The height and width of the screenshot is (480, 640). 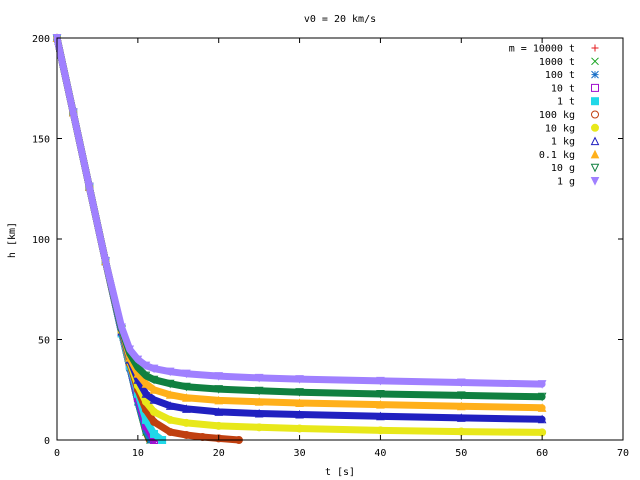 I want to click on x-tick-label: 50, so click(x=461, y=453).